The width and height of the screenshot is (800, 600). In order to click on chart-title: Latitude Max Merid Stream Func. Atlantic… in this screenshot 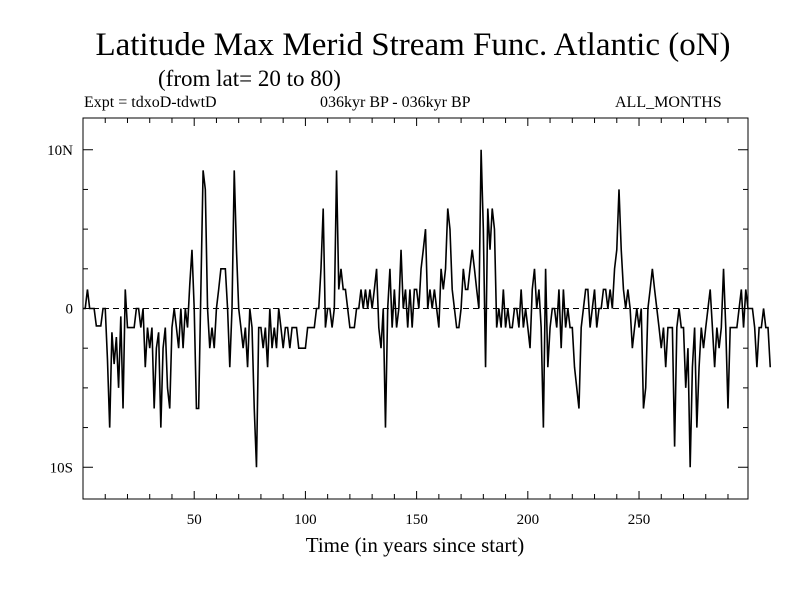, I will do `click(413, 45)`.